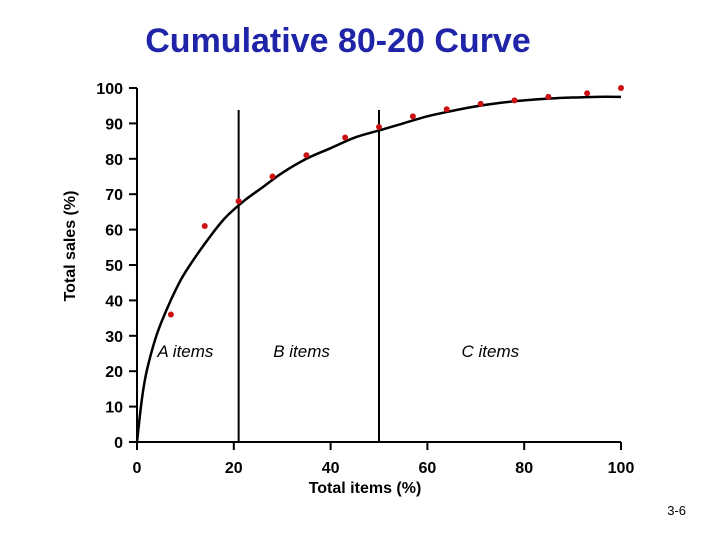 Image resolution: width=720 pixels, height=540 pixels. I want to click on y-tick-label: 60, so click(114, 231).